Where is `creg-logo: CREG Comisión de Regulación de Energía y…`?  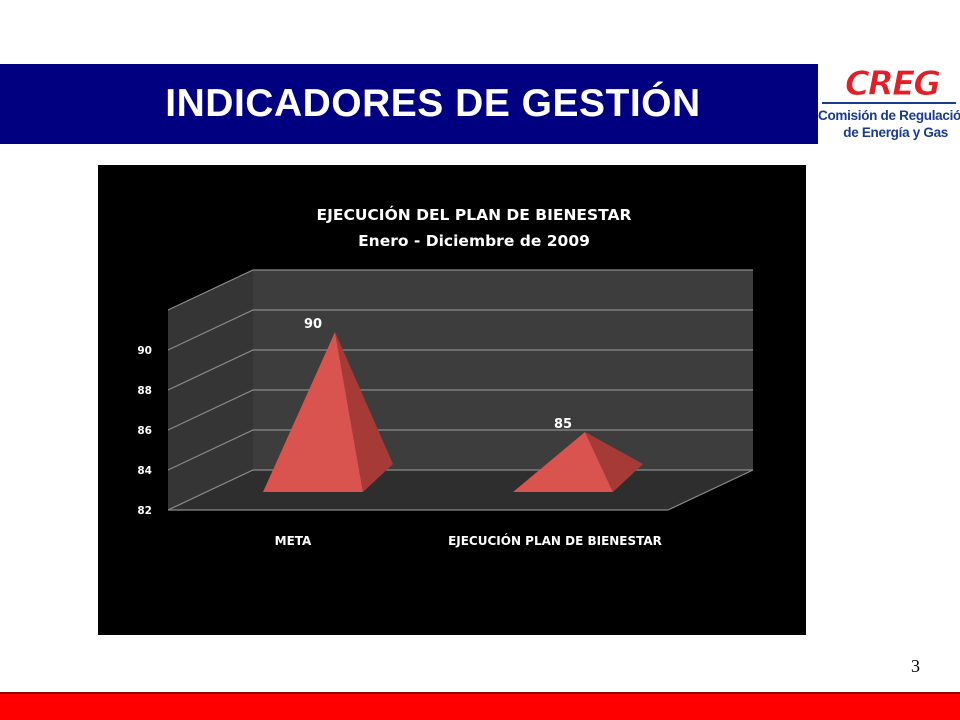 creg-logo: CREG Comisión de Regulación de Energía y… is located at coordinates (889, 104).